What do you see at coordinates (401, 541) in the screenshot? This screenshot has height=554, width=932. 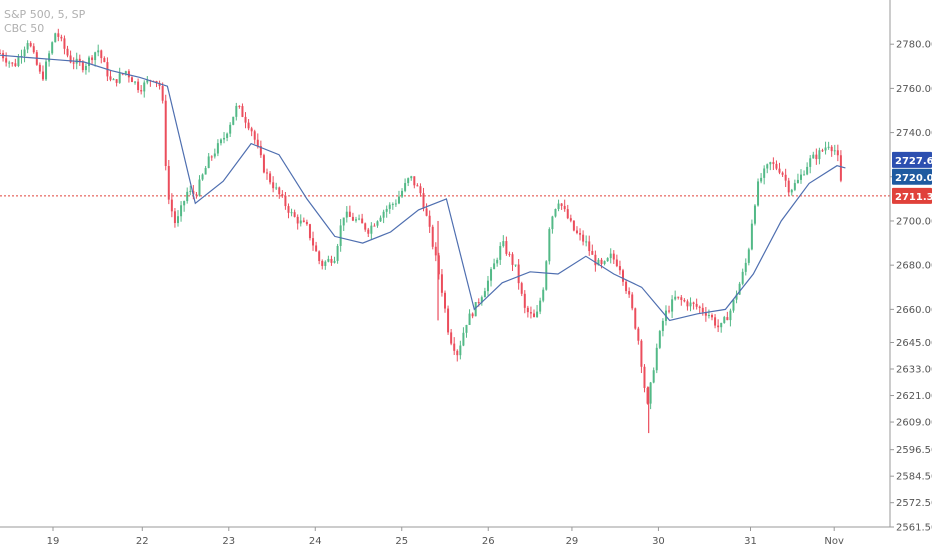 I see `x-tick-label: 25` at bounding box center [401, 541].